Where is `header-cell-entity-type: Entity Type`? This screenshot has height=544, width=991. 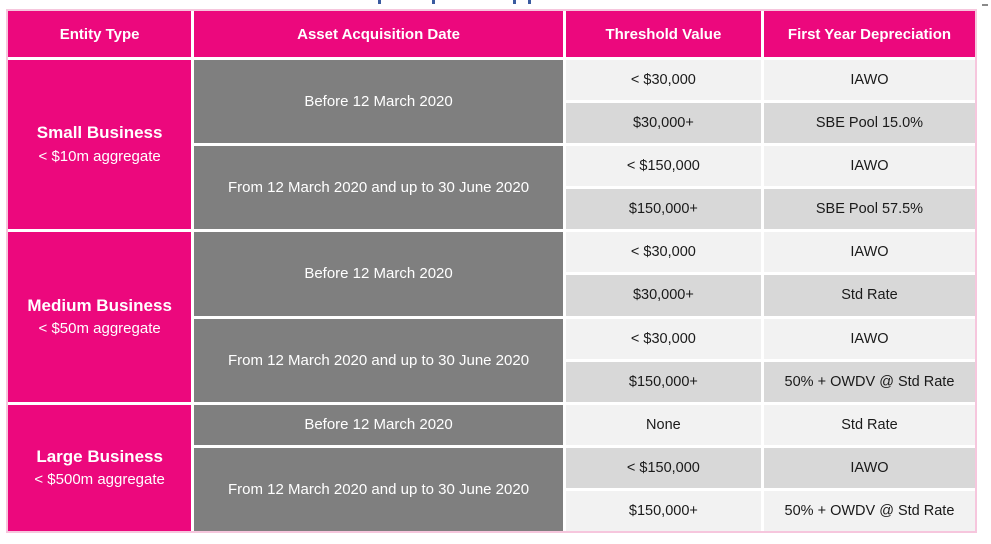
header-cell-entity-type: Entity Type is located at coordinates (100, 34).